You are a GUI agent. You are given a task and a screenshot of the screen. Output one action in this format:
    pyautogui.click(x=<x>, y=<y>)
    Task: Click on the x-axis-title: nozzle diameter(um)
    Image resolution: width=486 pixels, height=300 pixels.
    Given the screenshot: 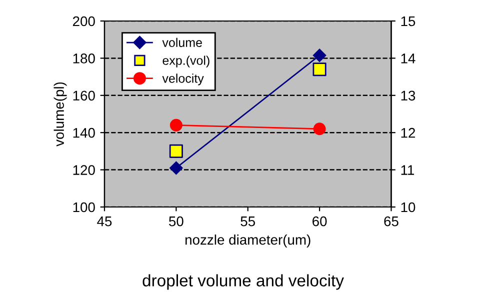 What is the action you would take?
    pyautogui.click(x=247, y=241)
    